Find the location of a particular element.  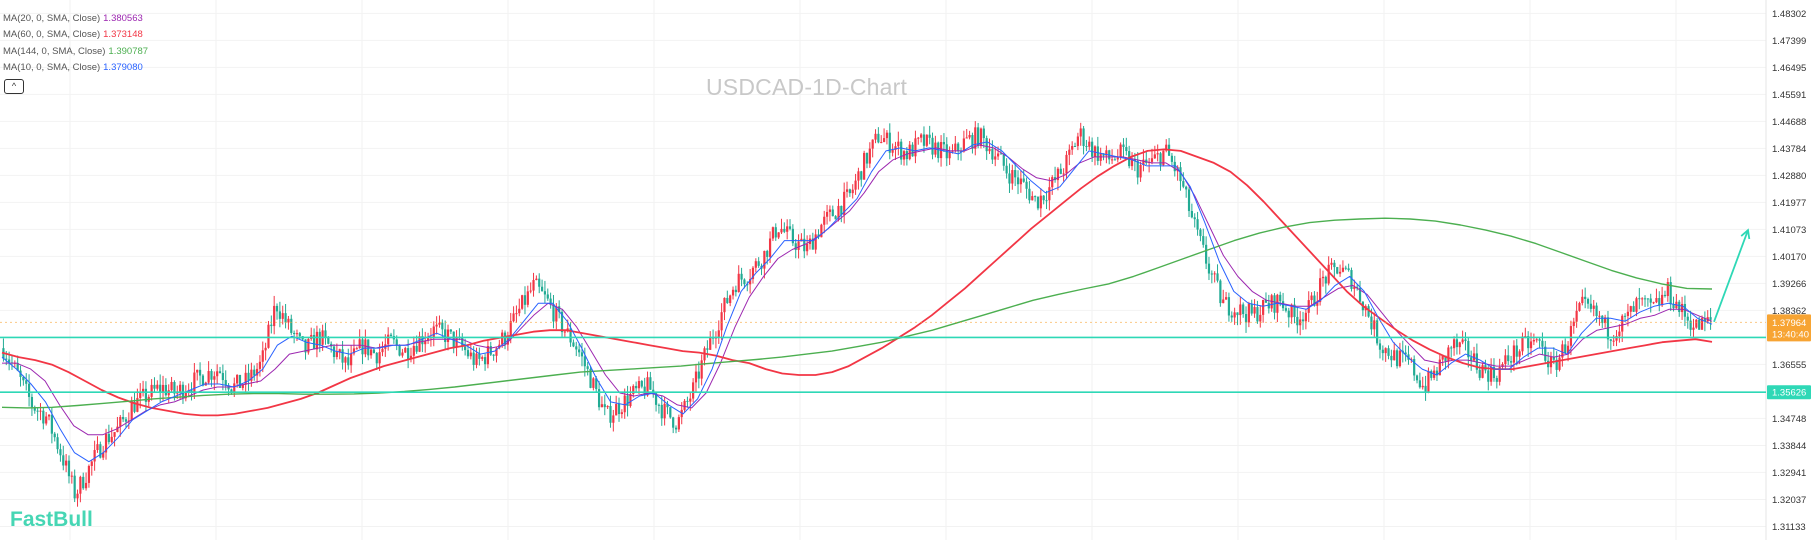

legend-ma60-label: MA(60, 0, SMA, Close) is located at coordinates (52, 35).